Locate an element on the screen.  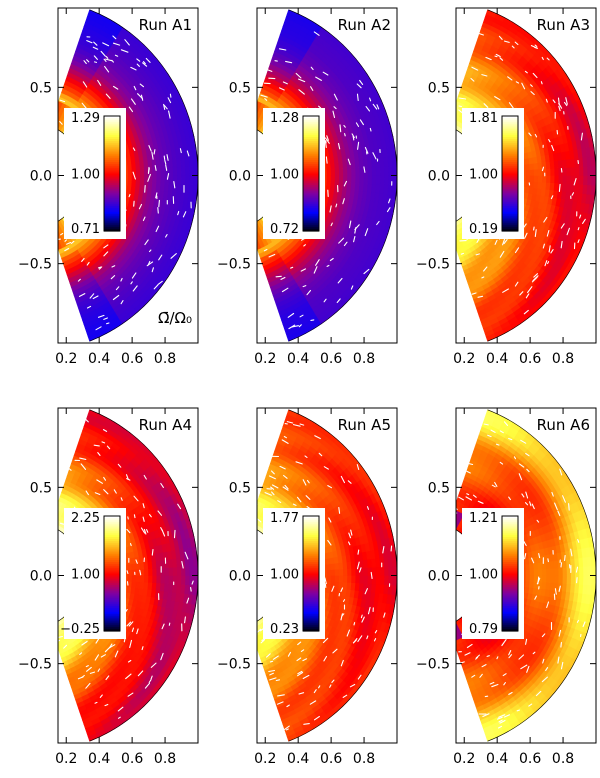
panel-title: Run A1 is located at coordinates (165, 25).